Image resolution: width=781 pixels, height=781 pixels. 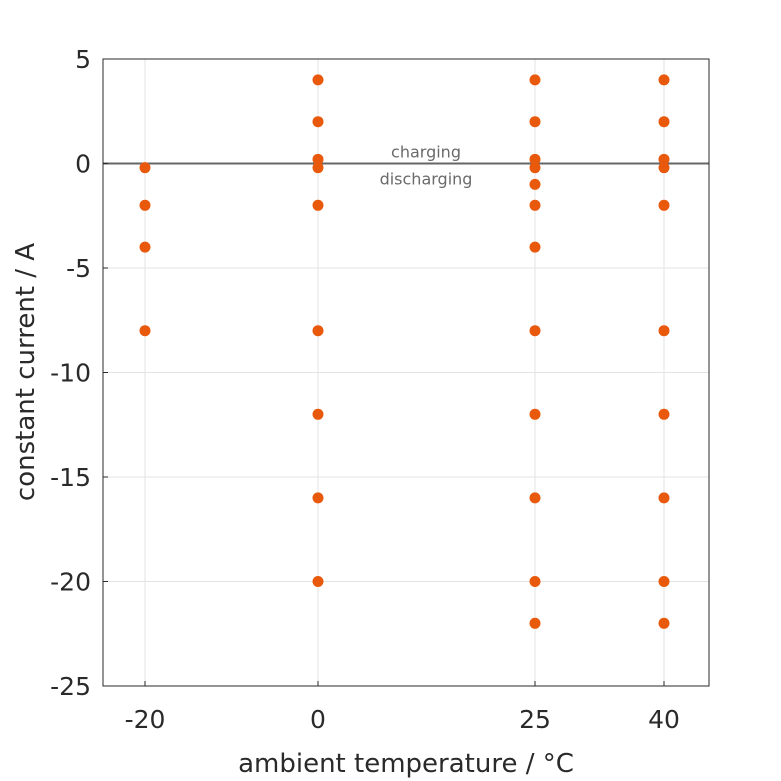 I want to click on x-axis-label: ambient temperature / °C, so click(x=406, y=764).